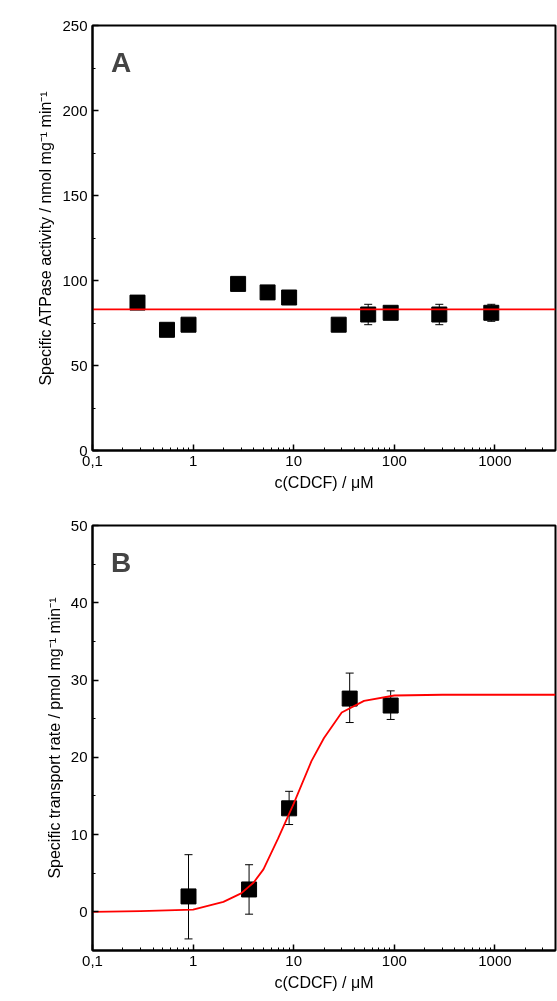 This screenshot has width=557, height=1001. I want to click on y-tick-label: 250, so click(75, 25).